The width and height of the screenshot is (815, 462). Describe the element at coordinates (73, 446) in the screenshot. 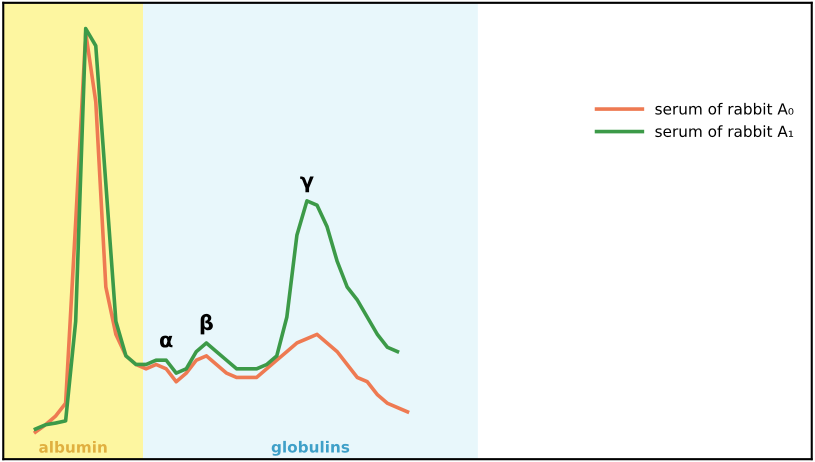

I see `annotation: albumin` at that location.